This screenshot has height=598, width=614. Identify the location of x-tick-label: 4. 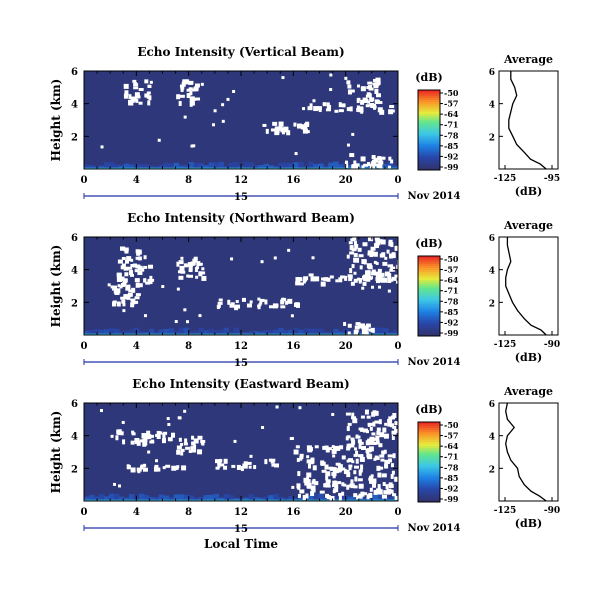
(136, 512).